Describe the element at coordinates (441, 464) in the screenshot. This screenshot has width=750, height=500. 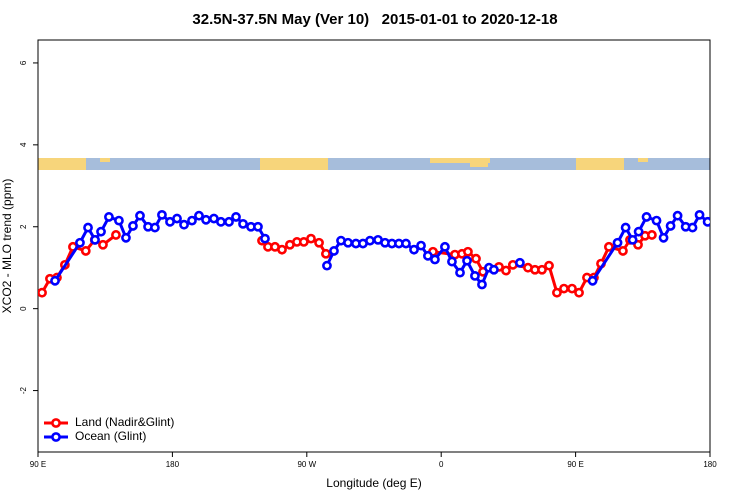
I see `x-tick-label: 0` at that location.